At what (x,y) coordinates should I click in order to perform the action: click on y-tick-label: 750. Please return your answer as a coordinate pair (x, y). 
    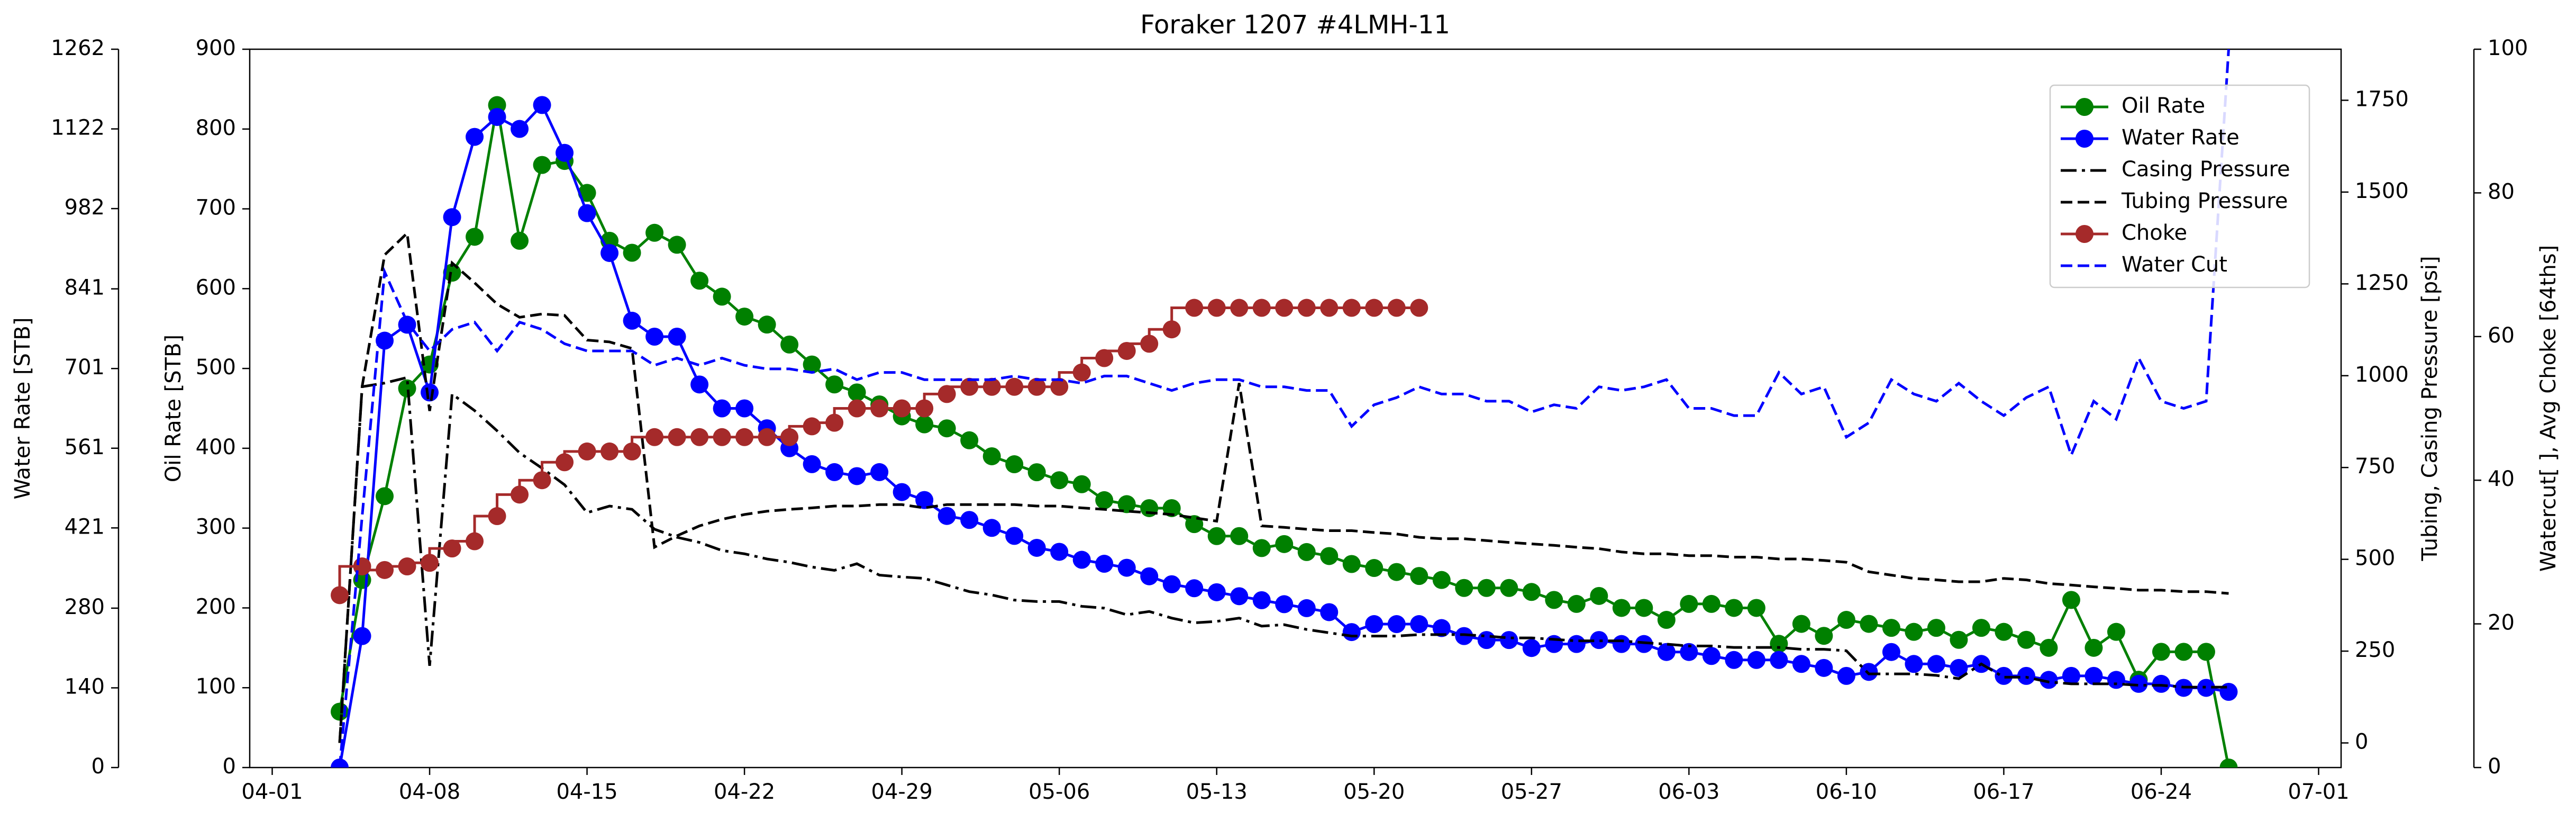
    Looking at the image, I should click on (2375, 466).